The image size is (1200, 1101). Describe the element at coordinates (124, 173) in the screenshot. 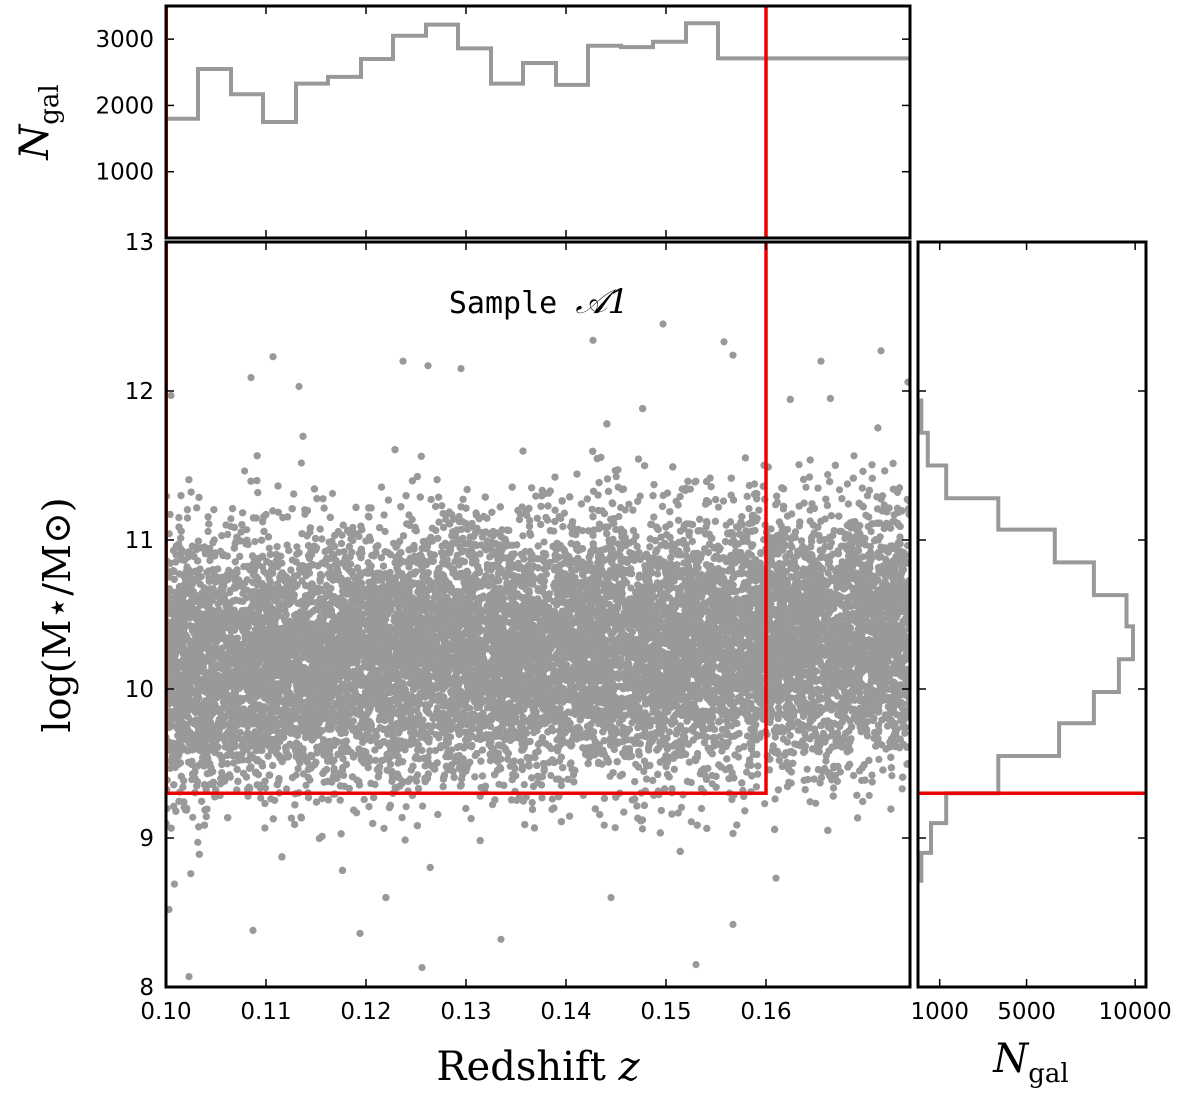

I see `top-y-tick-label: 1000` at that location.